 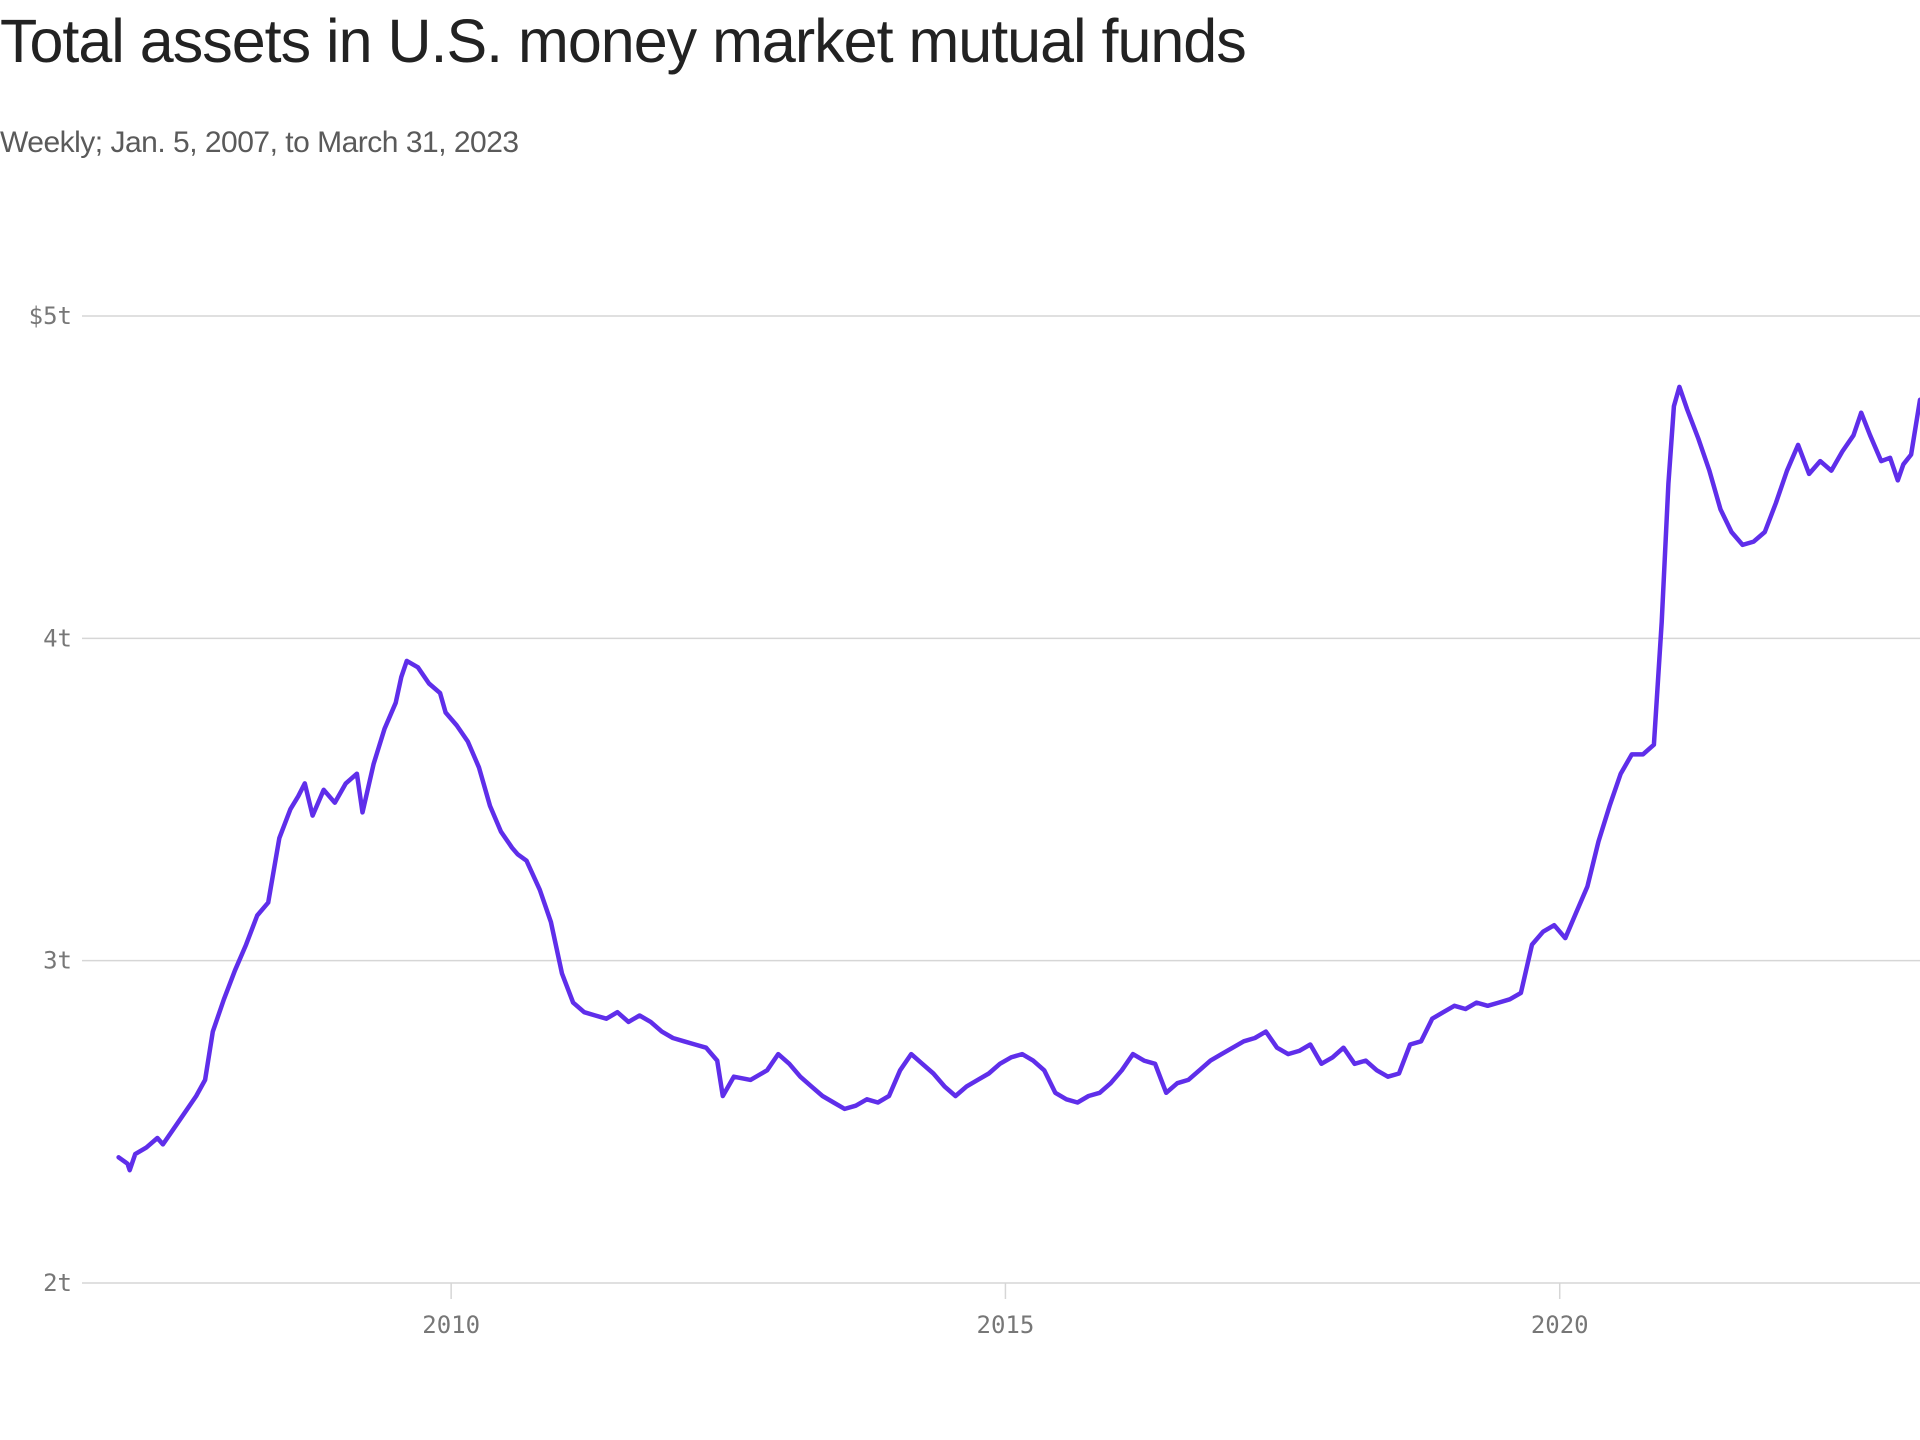 What do you see at coordinates (57, 1283) in the screenshot?
I see `y-tick-label: 2t` at bounding box center [57, 1283].